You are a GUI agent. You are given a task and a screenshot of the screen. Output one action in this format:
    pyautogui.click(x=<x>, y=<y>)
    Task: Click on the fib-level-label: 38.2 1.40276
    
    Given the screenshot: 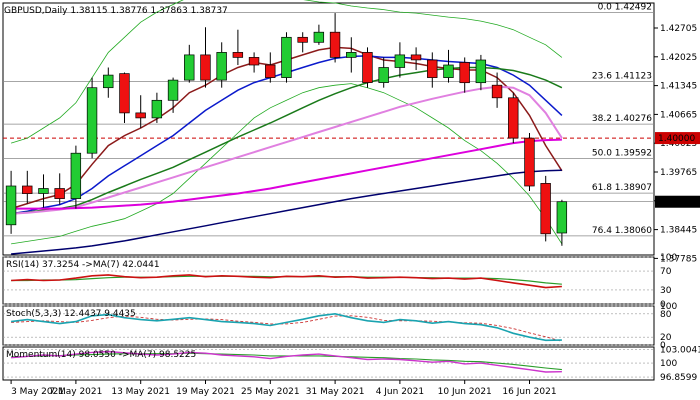 What is the action you would take?
    pyautogui.click(x=622, y=119)
    